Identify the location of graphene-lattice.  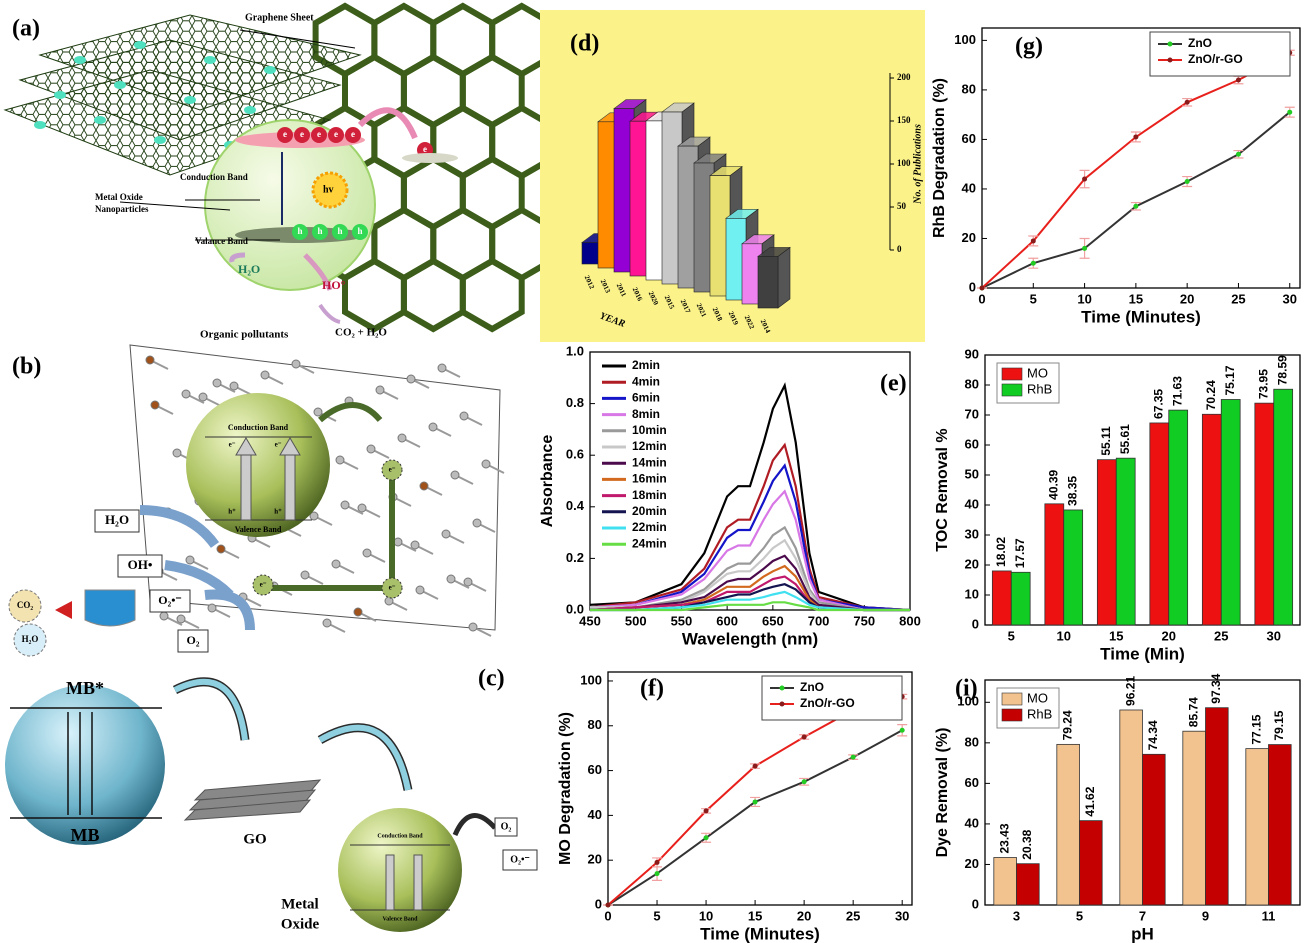
(433, 167).